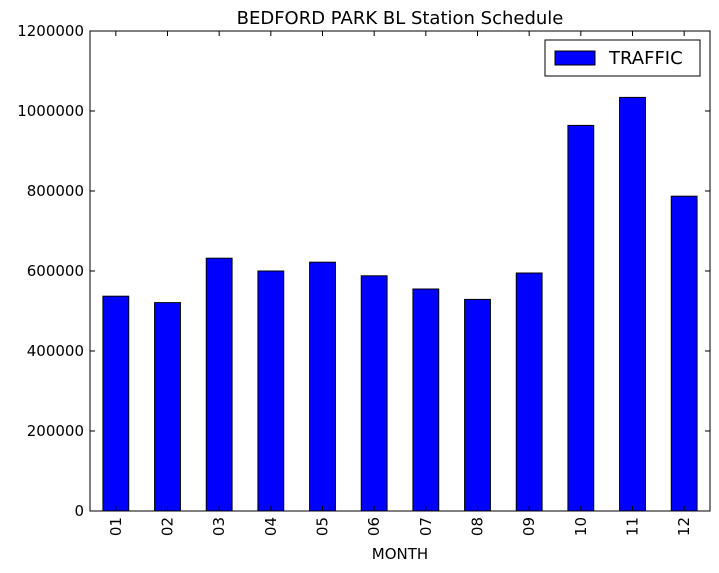 This screenshot has height=573, width=719. What do you see at coordinates (168, 526) in the screenshot?
I see `x-tick-label-02: 02` at bounding box center [168, 526].